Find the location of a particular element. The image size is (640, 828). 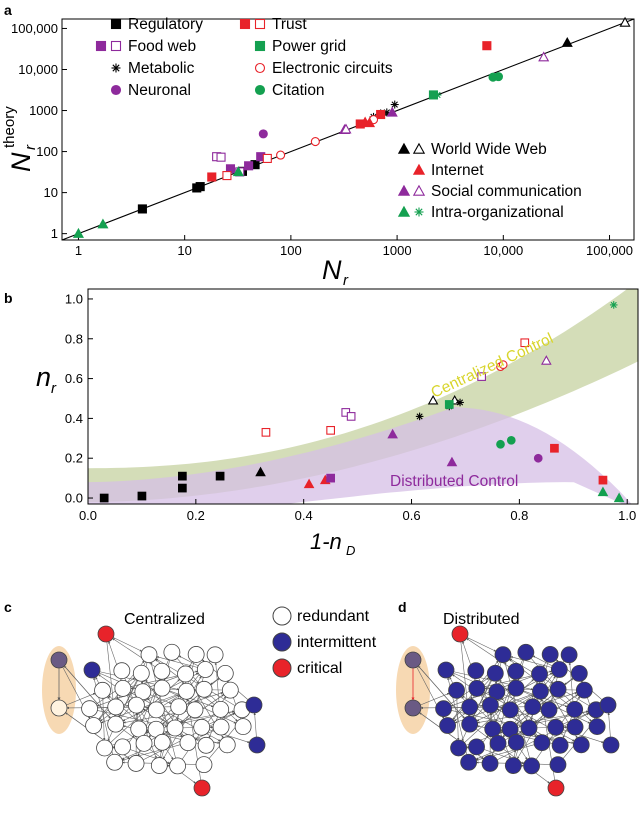

y-tick-label: 0.0 is located at coordinates (74, 498).